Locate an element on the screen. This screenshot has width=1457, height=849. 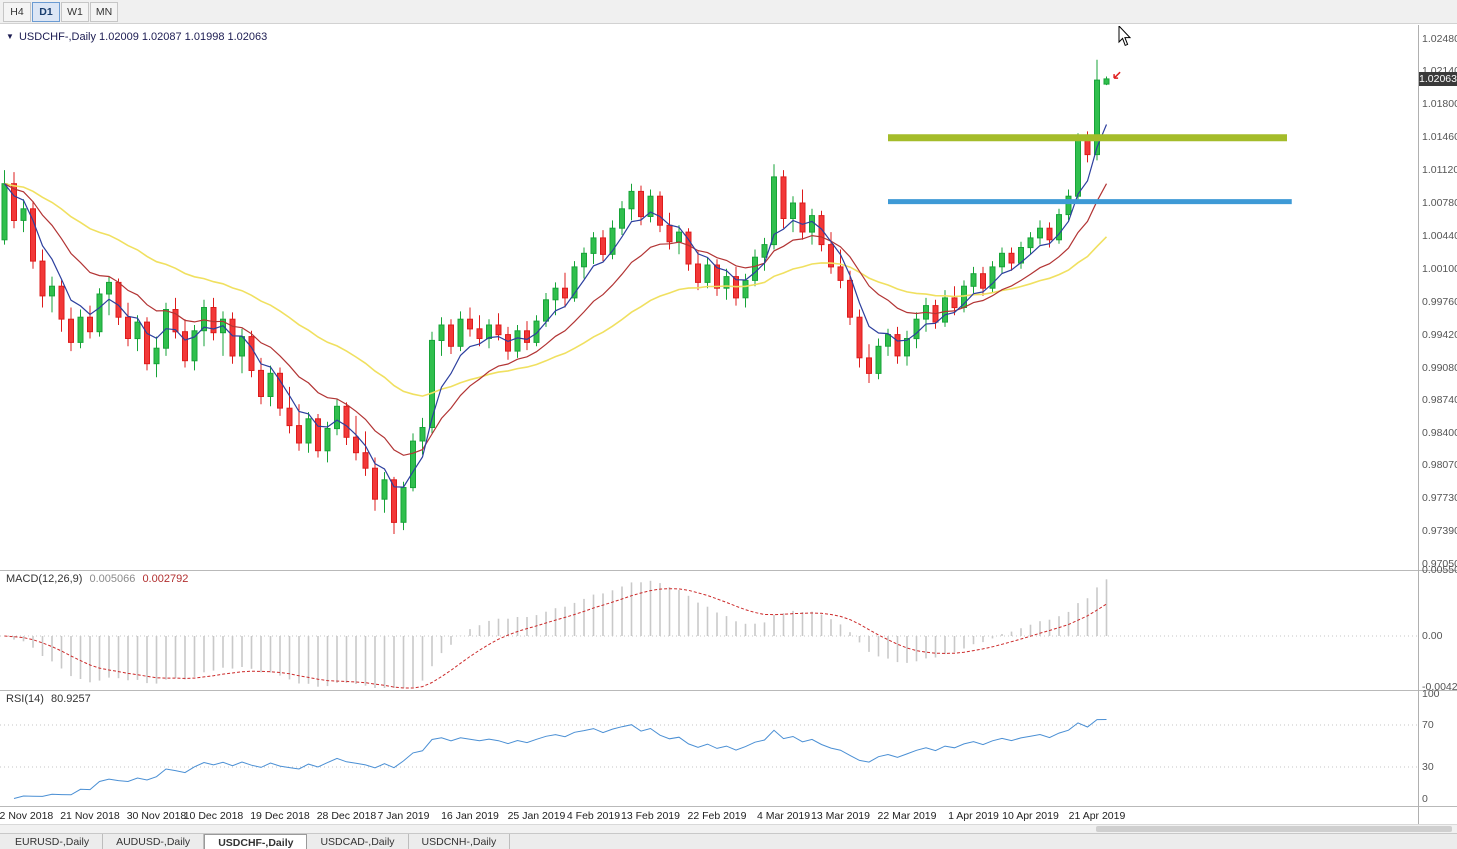
macd-name: MACD(12,26,9) is located at coordinates (44, 579).